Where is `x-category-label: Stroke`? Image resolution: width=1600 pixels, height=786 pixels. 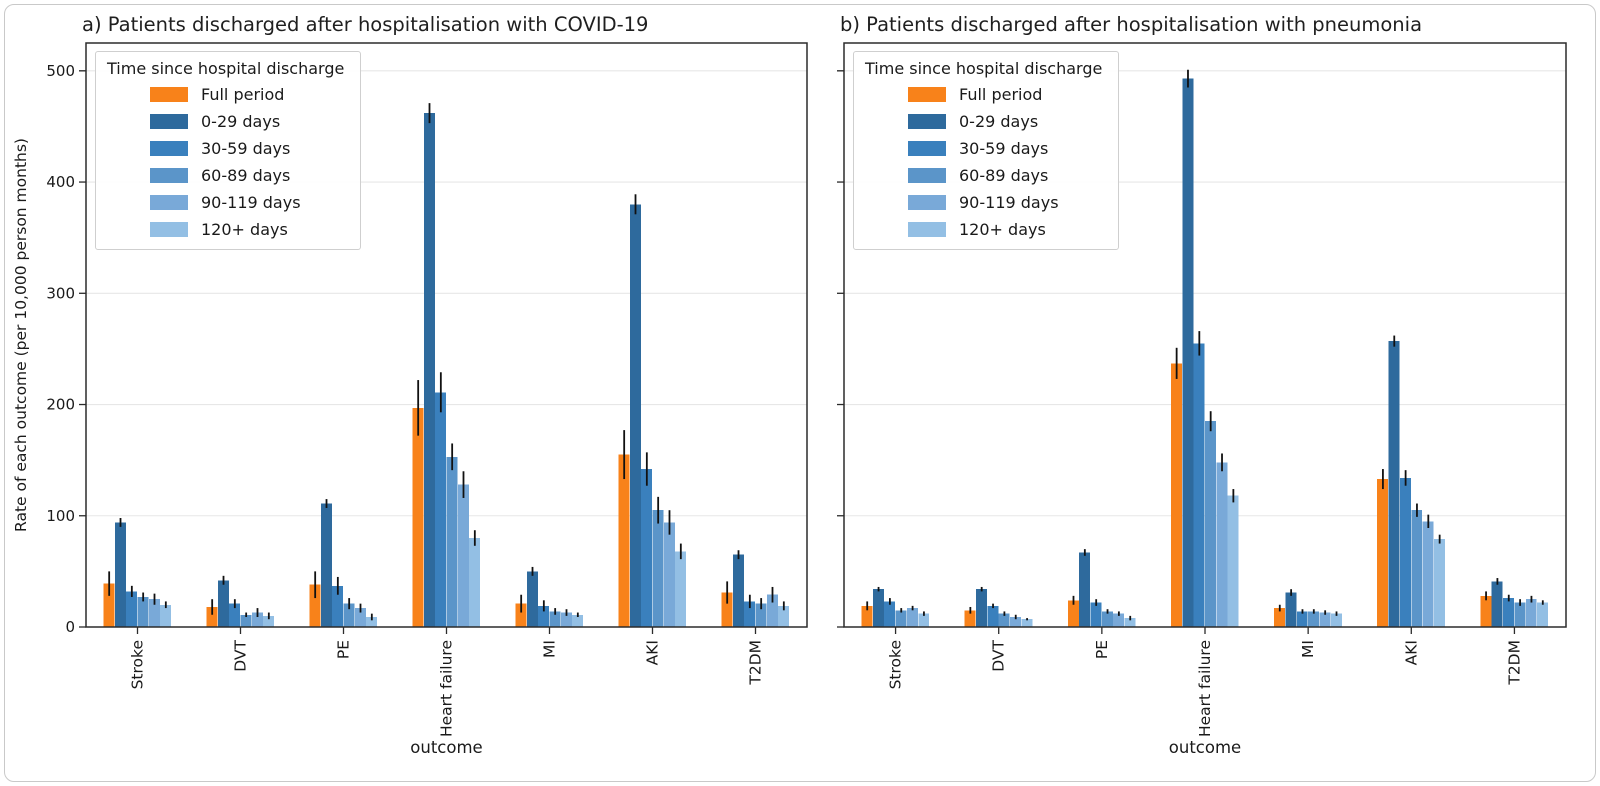
x-category-label: Stroke is located at coordinates (138, 664).